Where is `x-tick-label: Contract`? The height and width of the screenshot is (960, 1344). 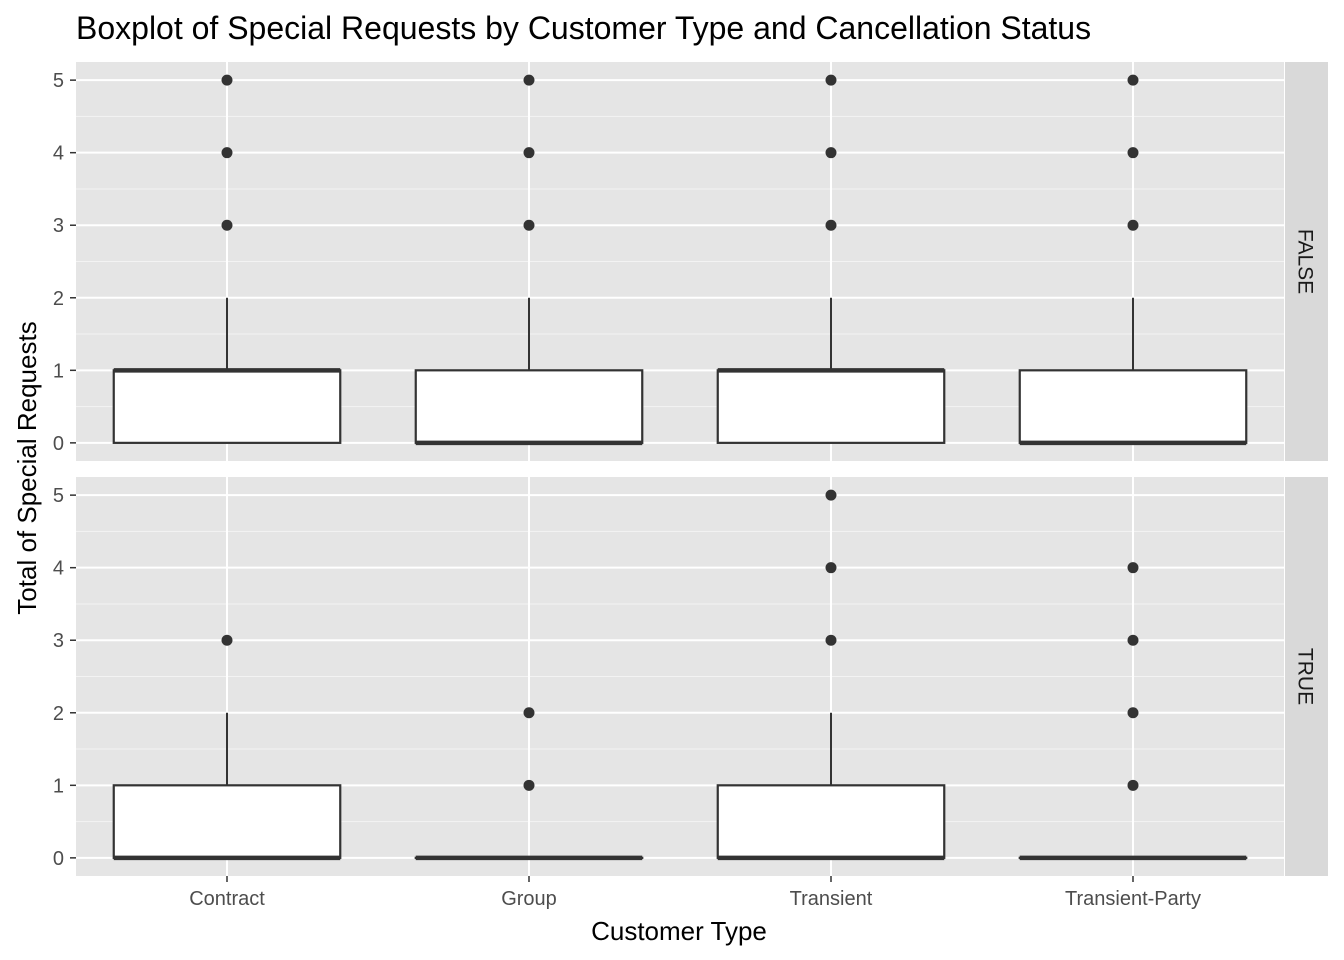 x-tick-label: Contract is located at coordinates (227, 899).